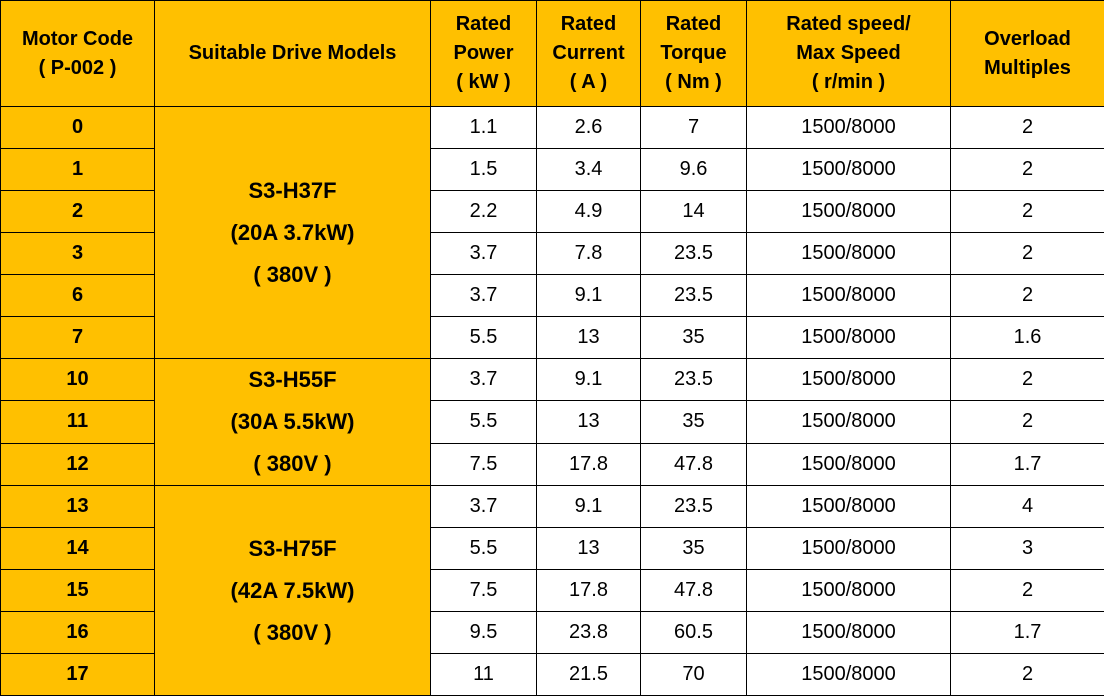 The width and height of the screenshot is (1104, 696). What do you see at coordinates (77, 548) in the screenshot?
I see `motor-code-cell: 14` at bounding box center [77, 548].